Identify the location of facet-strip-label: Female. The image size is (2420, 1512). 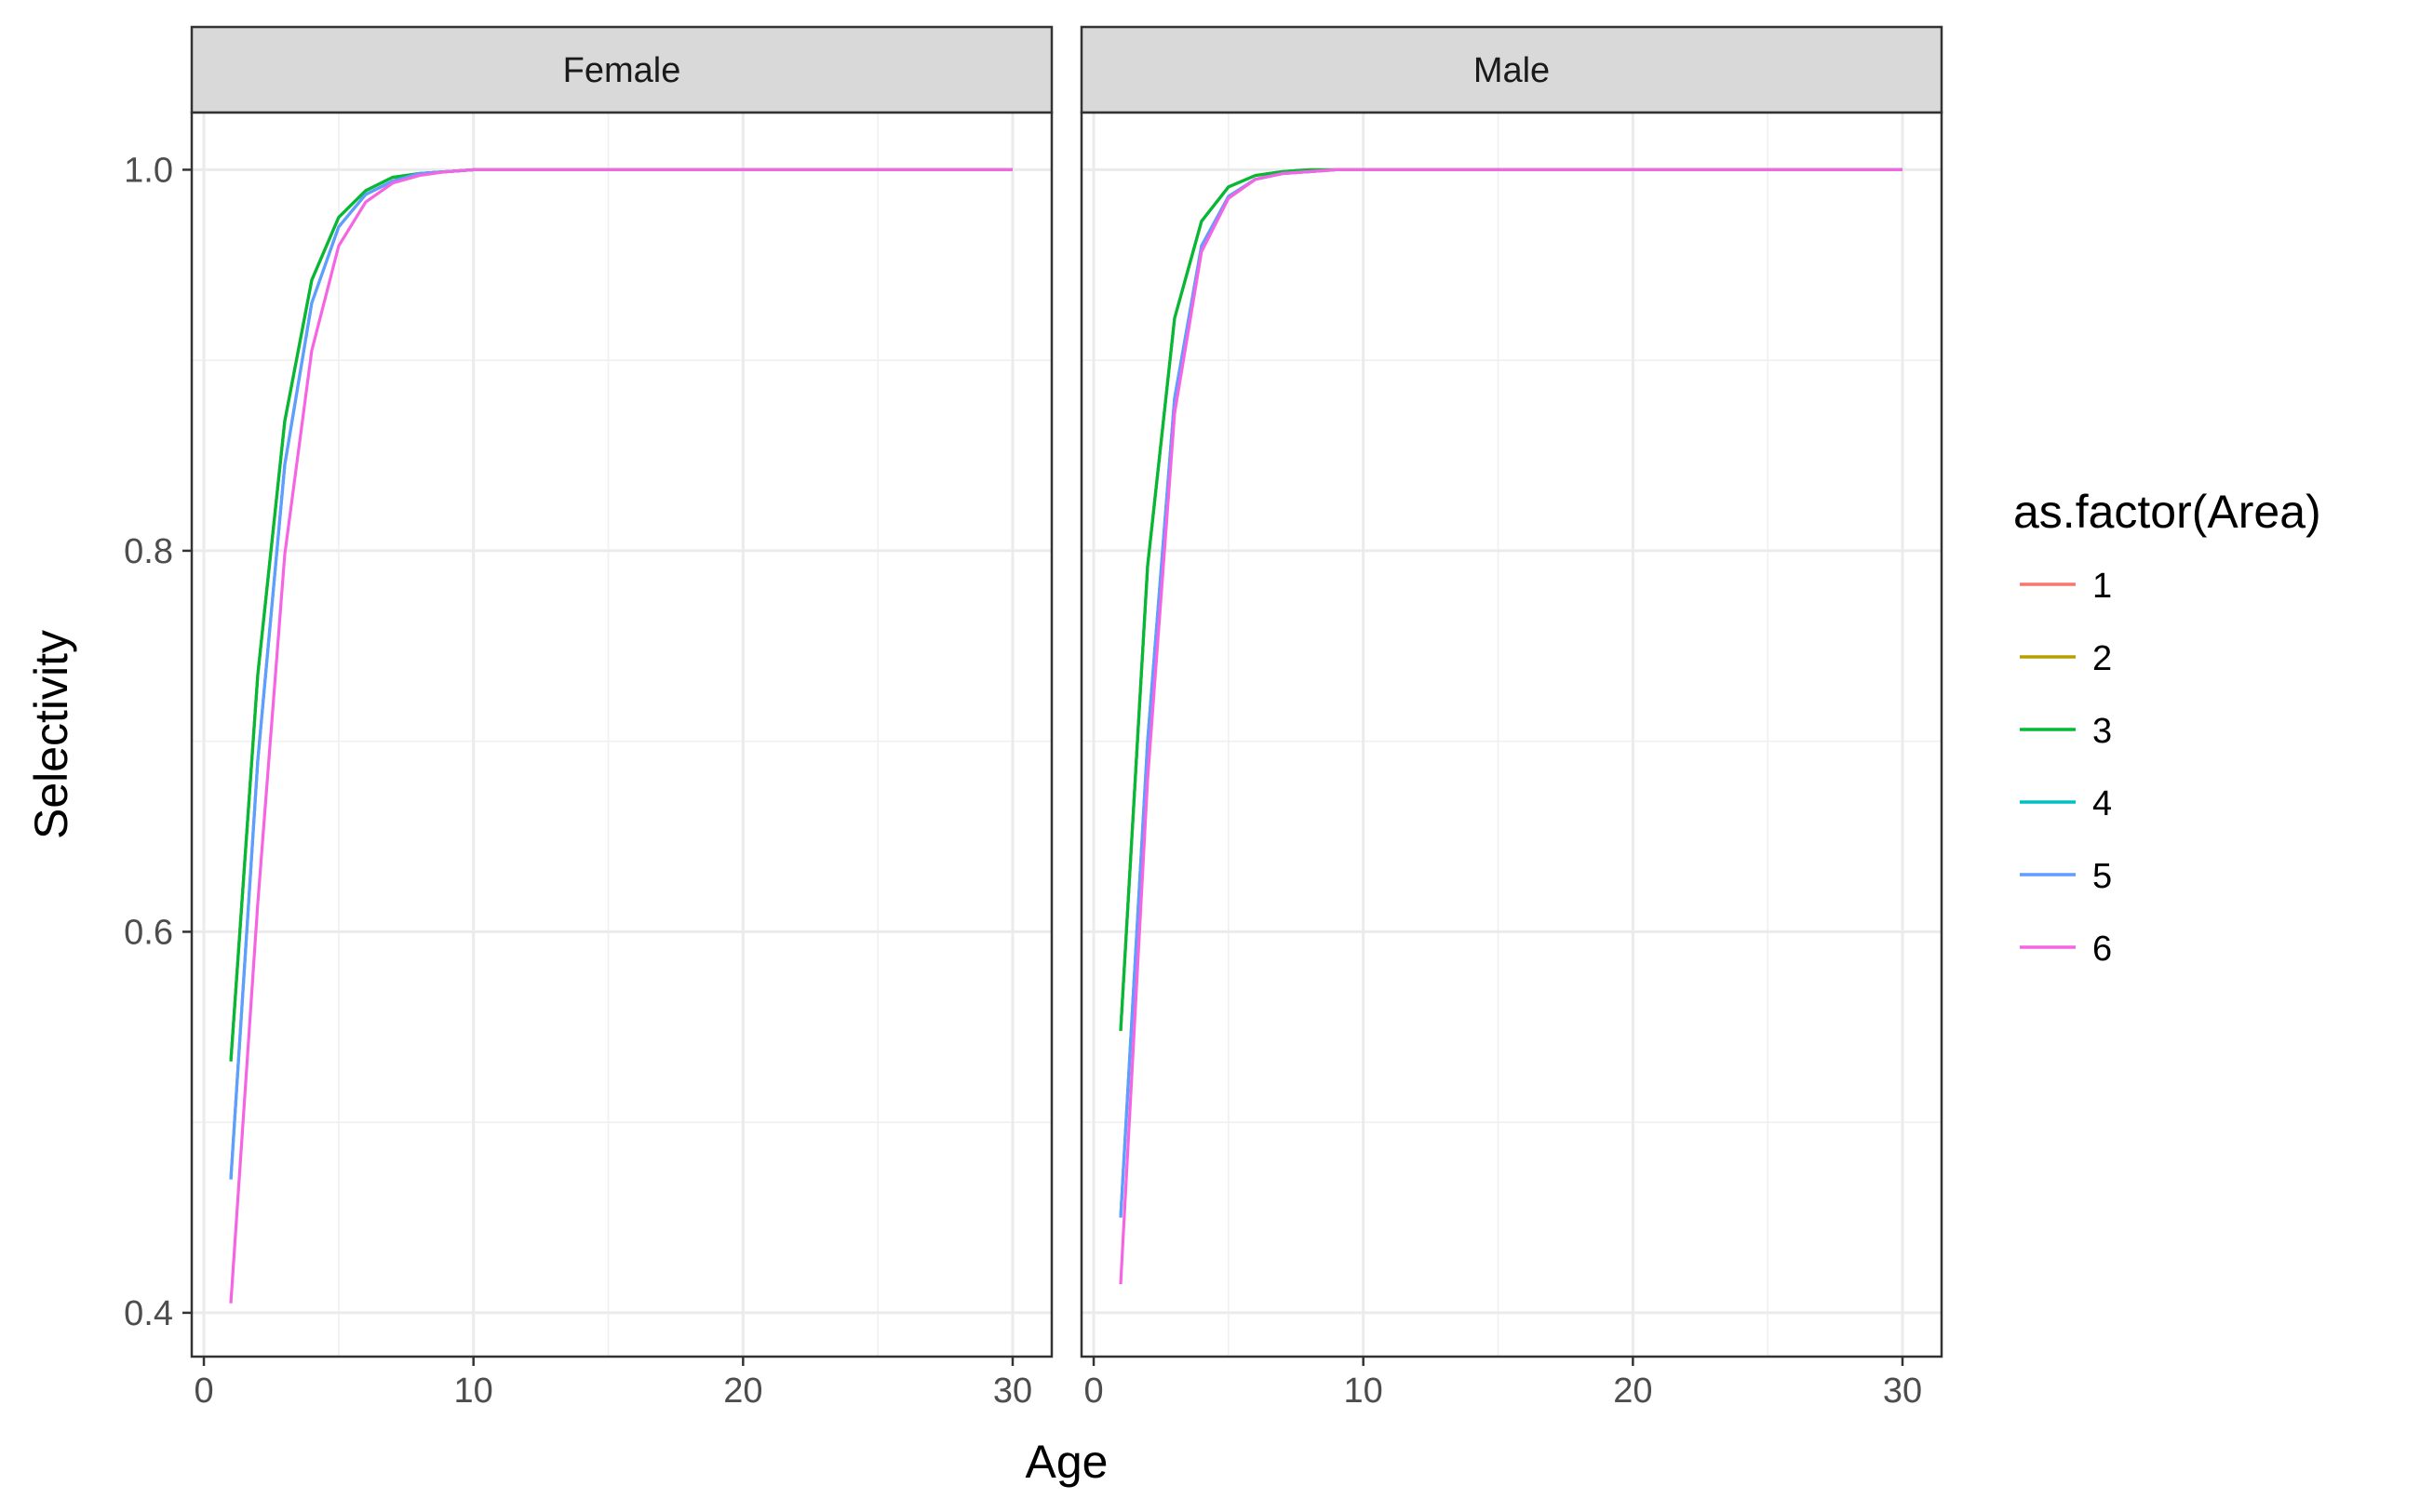
(622, 70).